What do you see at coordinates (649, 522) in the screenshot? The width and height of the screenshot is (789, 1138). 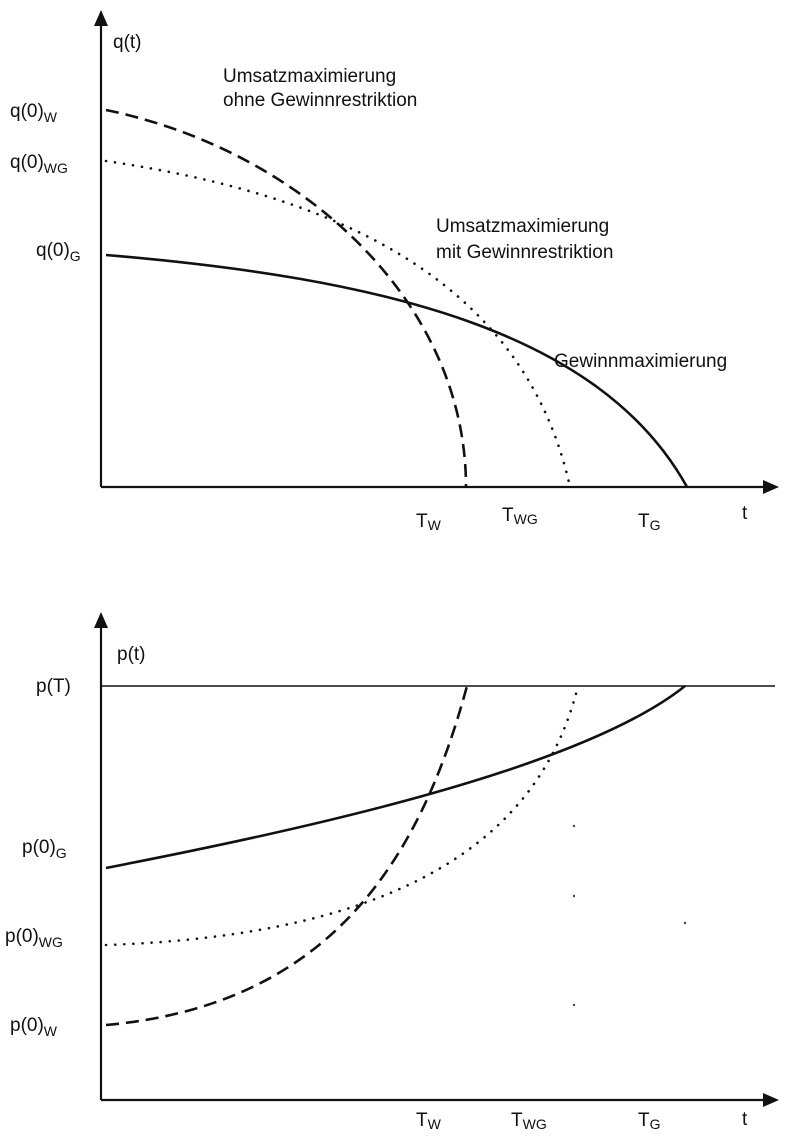 I see `top-xtick-tg: TG` at bounding box center [649, 522].